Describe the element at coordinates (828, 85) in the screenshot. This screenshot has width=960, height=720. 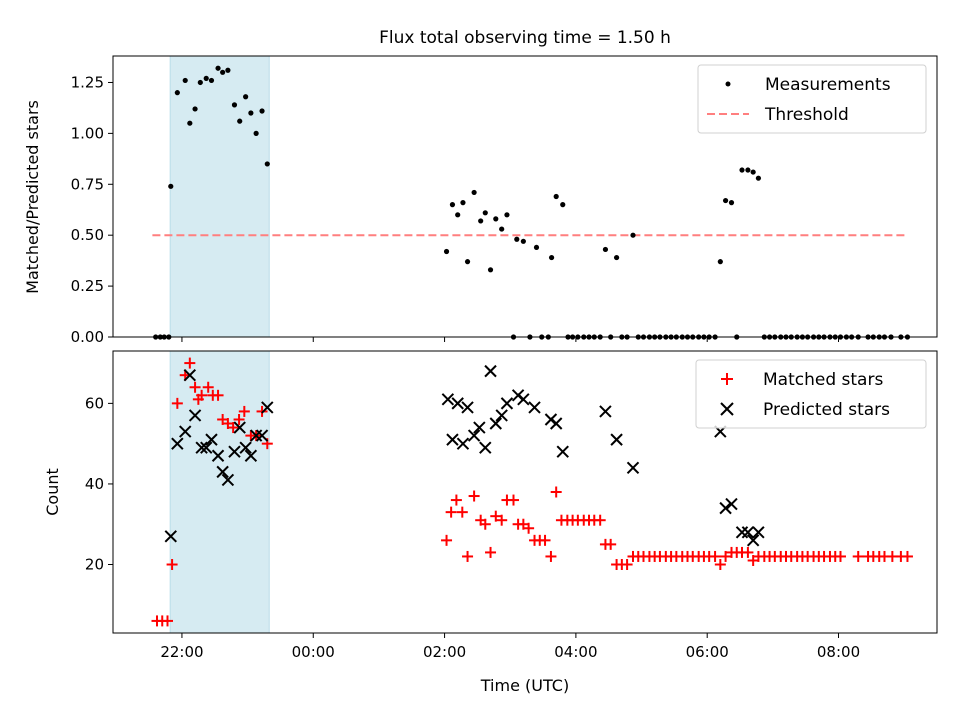
I see `legend-measurements-label: Measurements` at that location.